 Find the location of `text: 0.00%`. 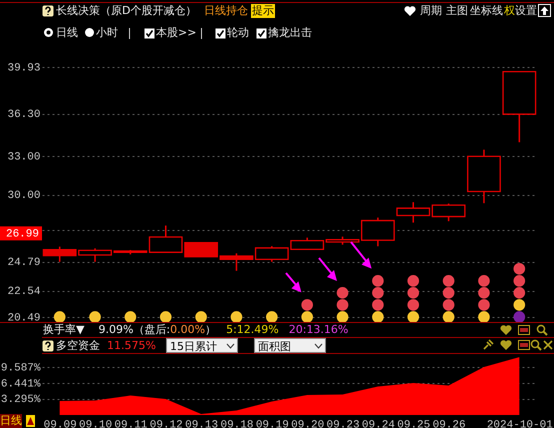

text: 0.00% is located at coordinates (188, 329).